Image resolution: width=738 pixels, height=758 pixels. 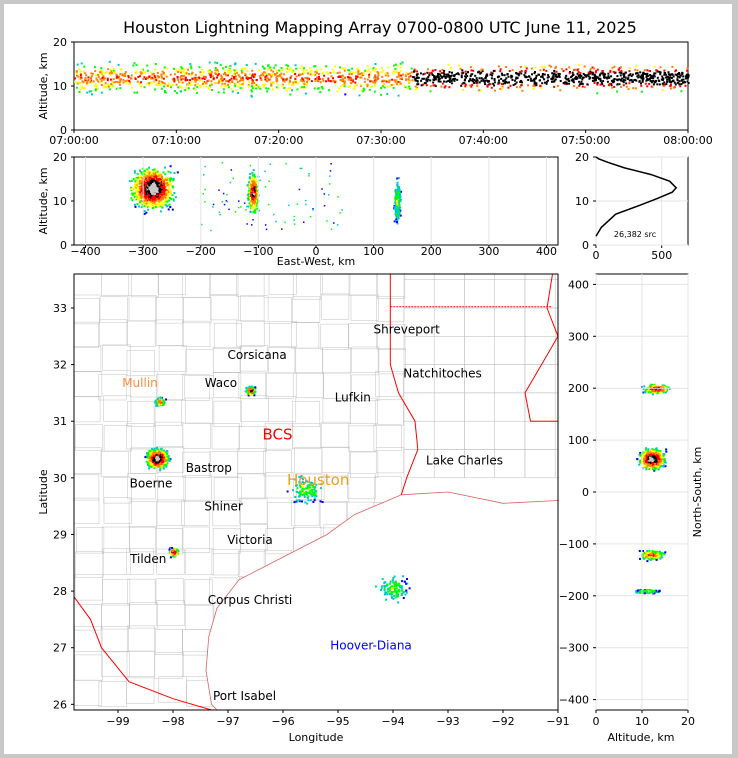 What do you see at coordinates (60, 42) in the screenshot?
I see `time-altitude-ytick: 20` at bounding box center [60, 42].